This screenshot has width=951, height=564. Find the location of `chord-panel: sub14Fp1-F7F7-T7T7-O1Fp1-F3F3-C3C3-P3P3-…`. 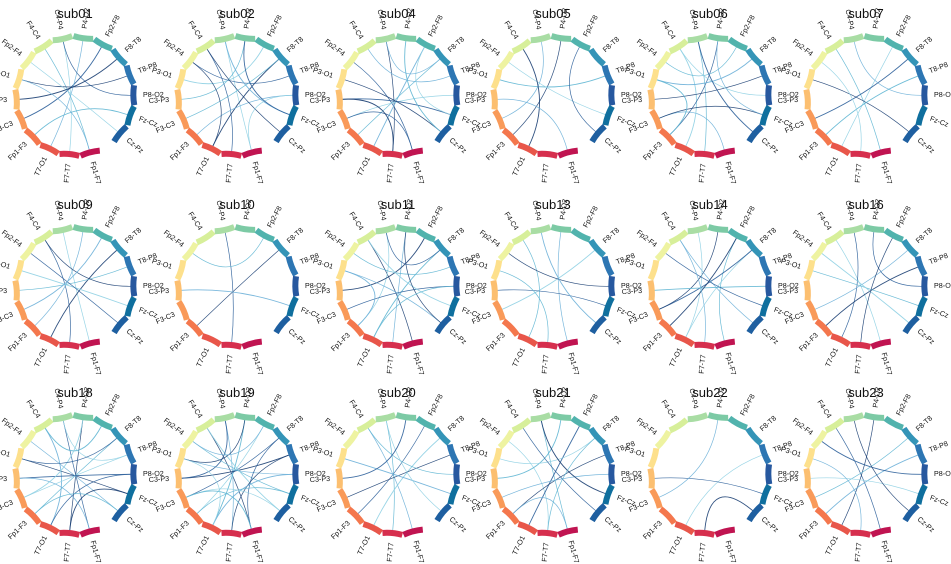

chord-panel: sub14Fp1-F7F7-T7T7-O1Fp1-F3F3-C3C3-P3P3-… is located at coordinates (709, 286).